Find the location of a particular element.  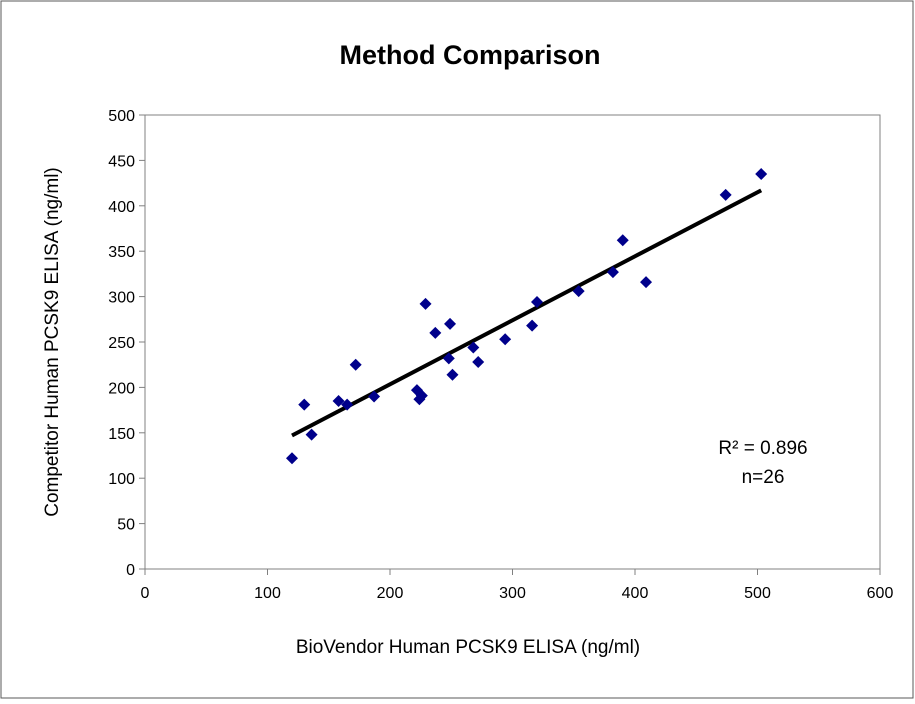

y-tick-label: 400 is located at coordinates (121, 207).